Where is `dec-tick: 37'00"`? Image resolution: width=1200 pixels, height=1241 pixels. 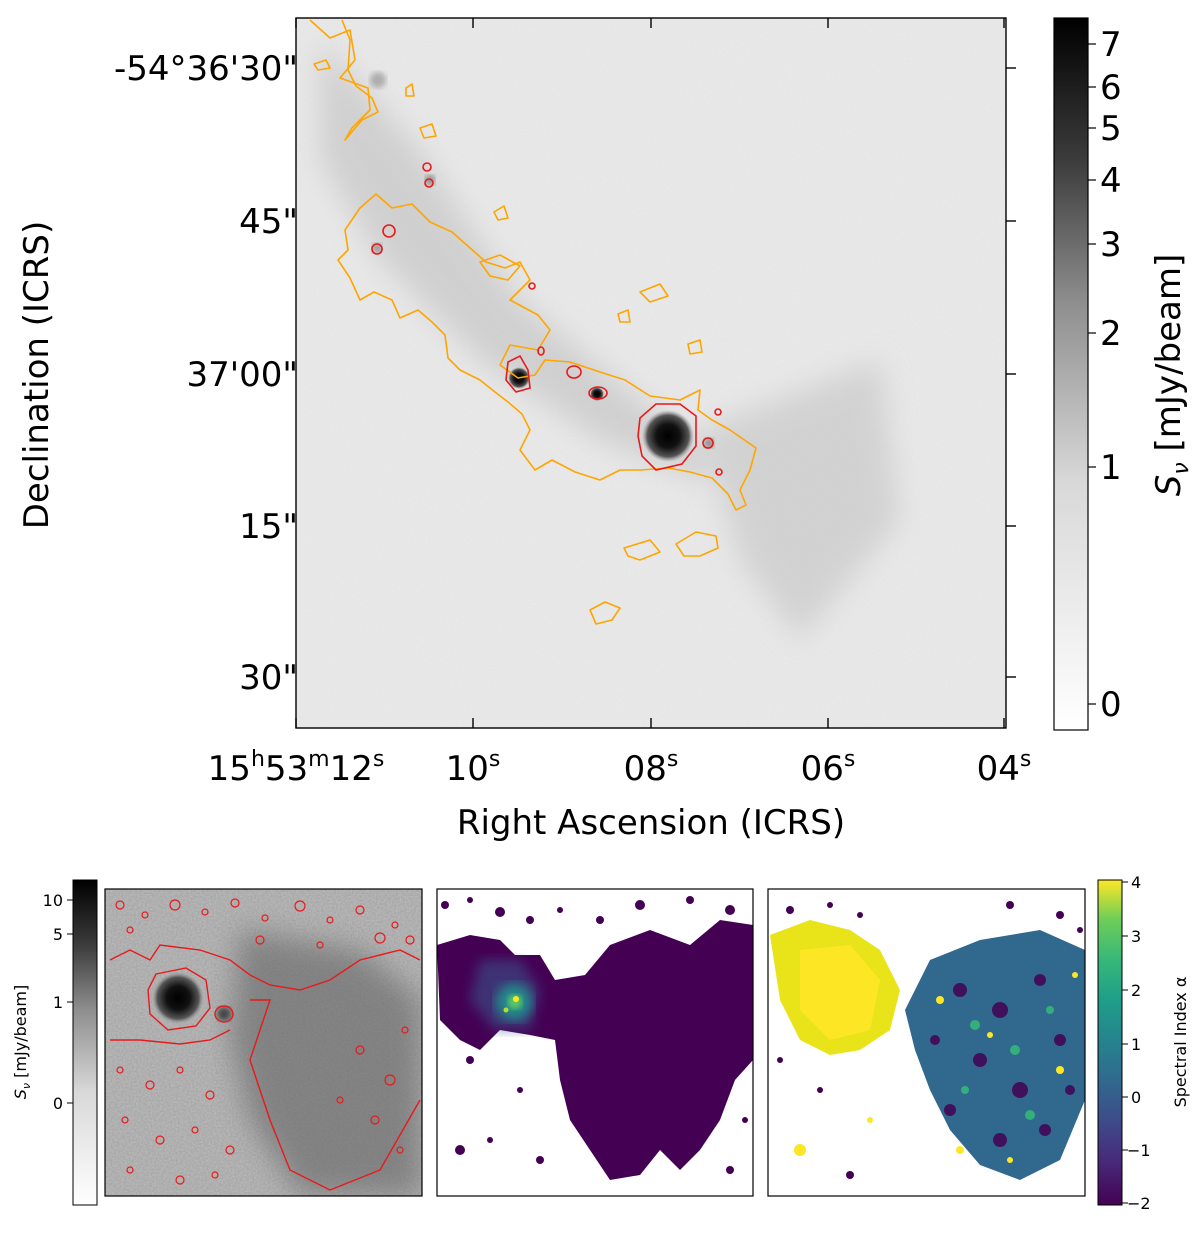 dec-tick: 37'00" is located at coordinates (242, 375).